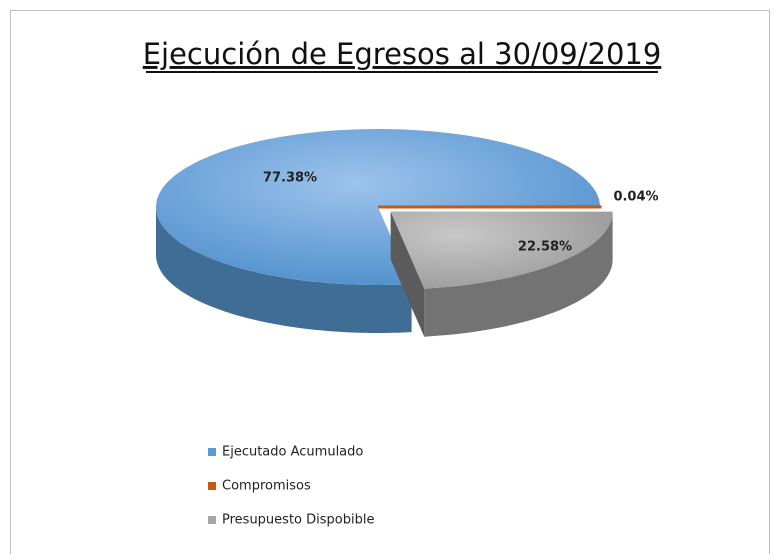 The height and width of the screenshot is (554, 780). I want to click on data-label: 22.58%, so click(545, 247).